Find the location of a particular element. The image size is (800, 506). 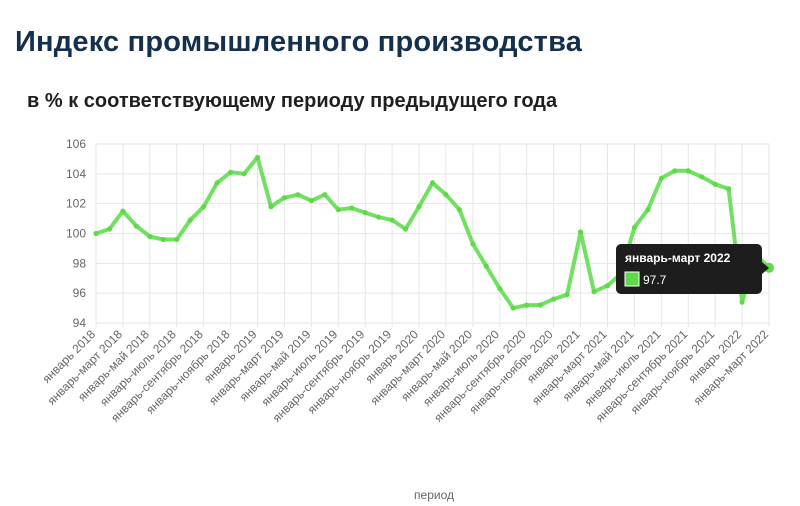

y-tick-label: 96 is located at coordinates (80, 293).